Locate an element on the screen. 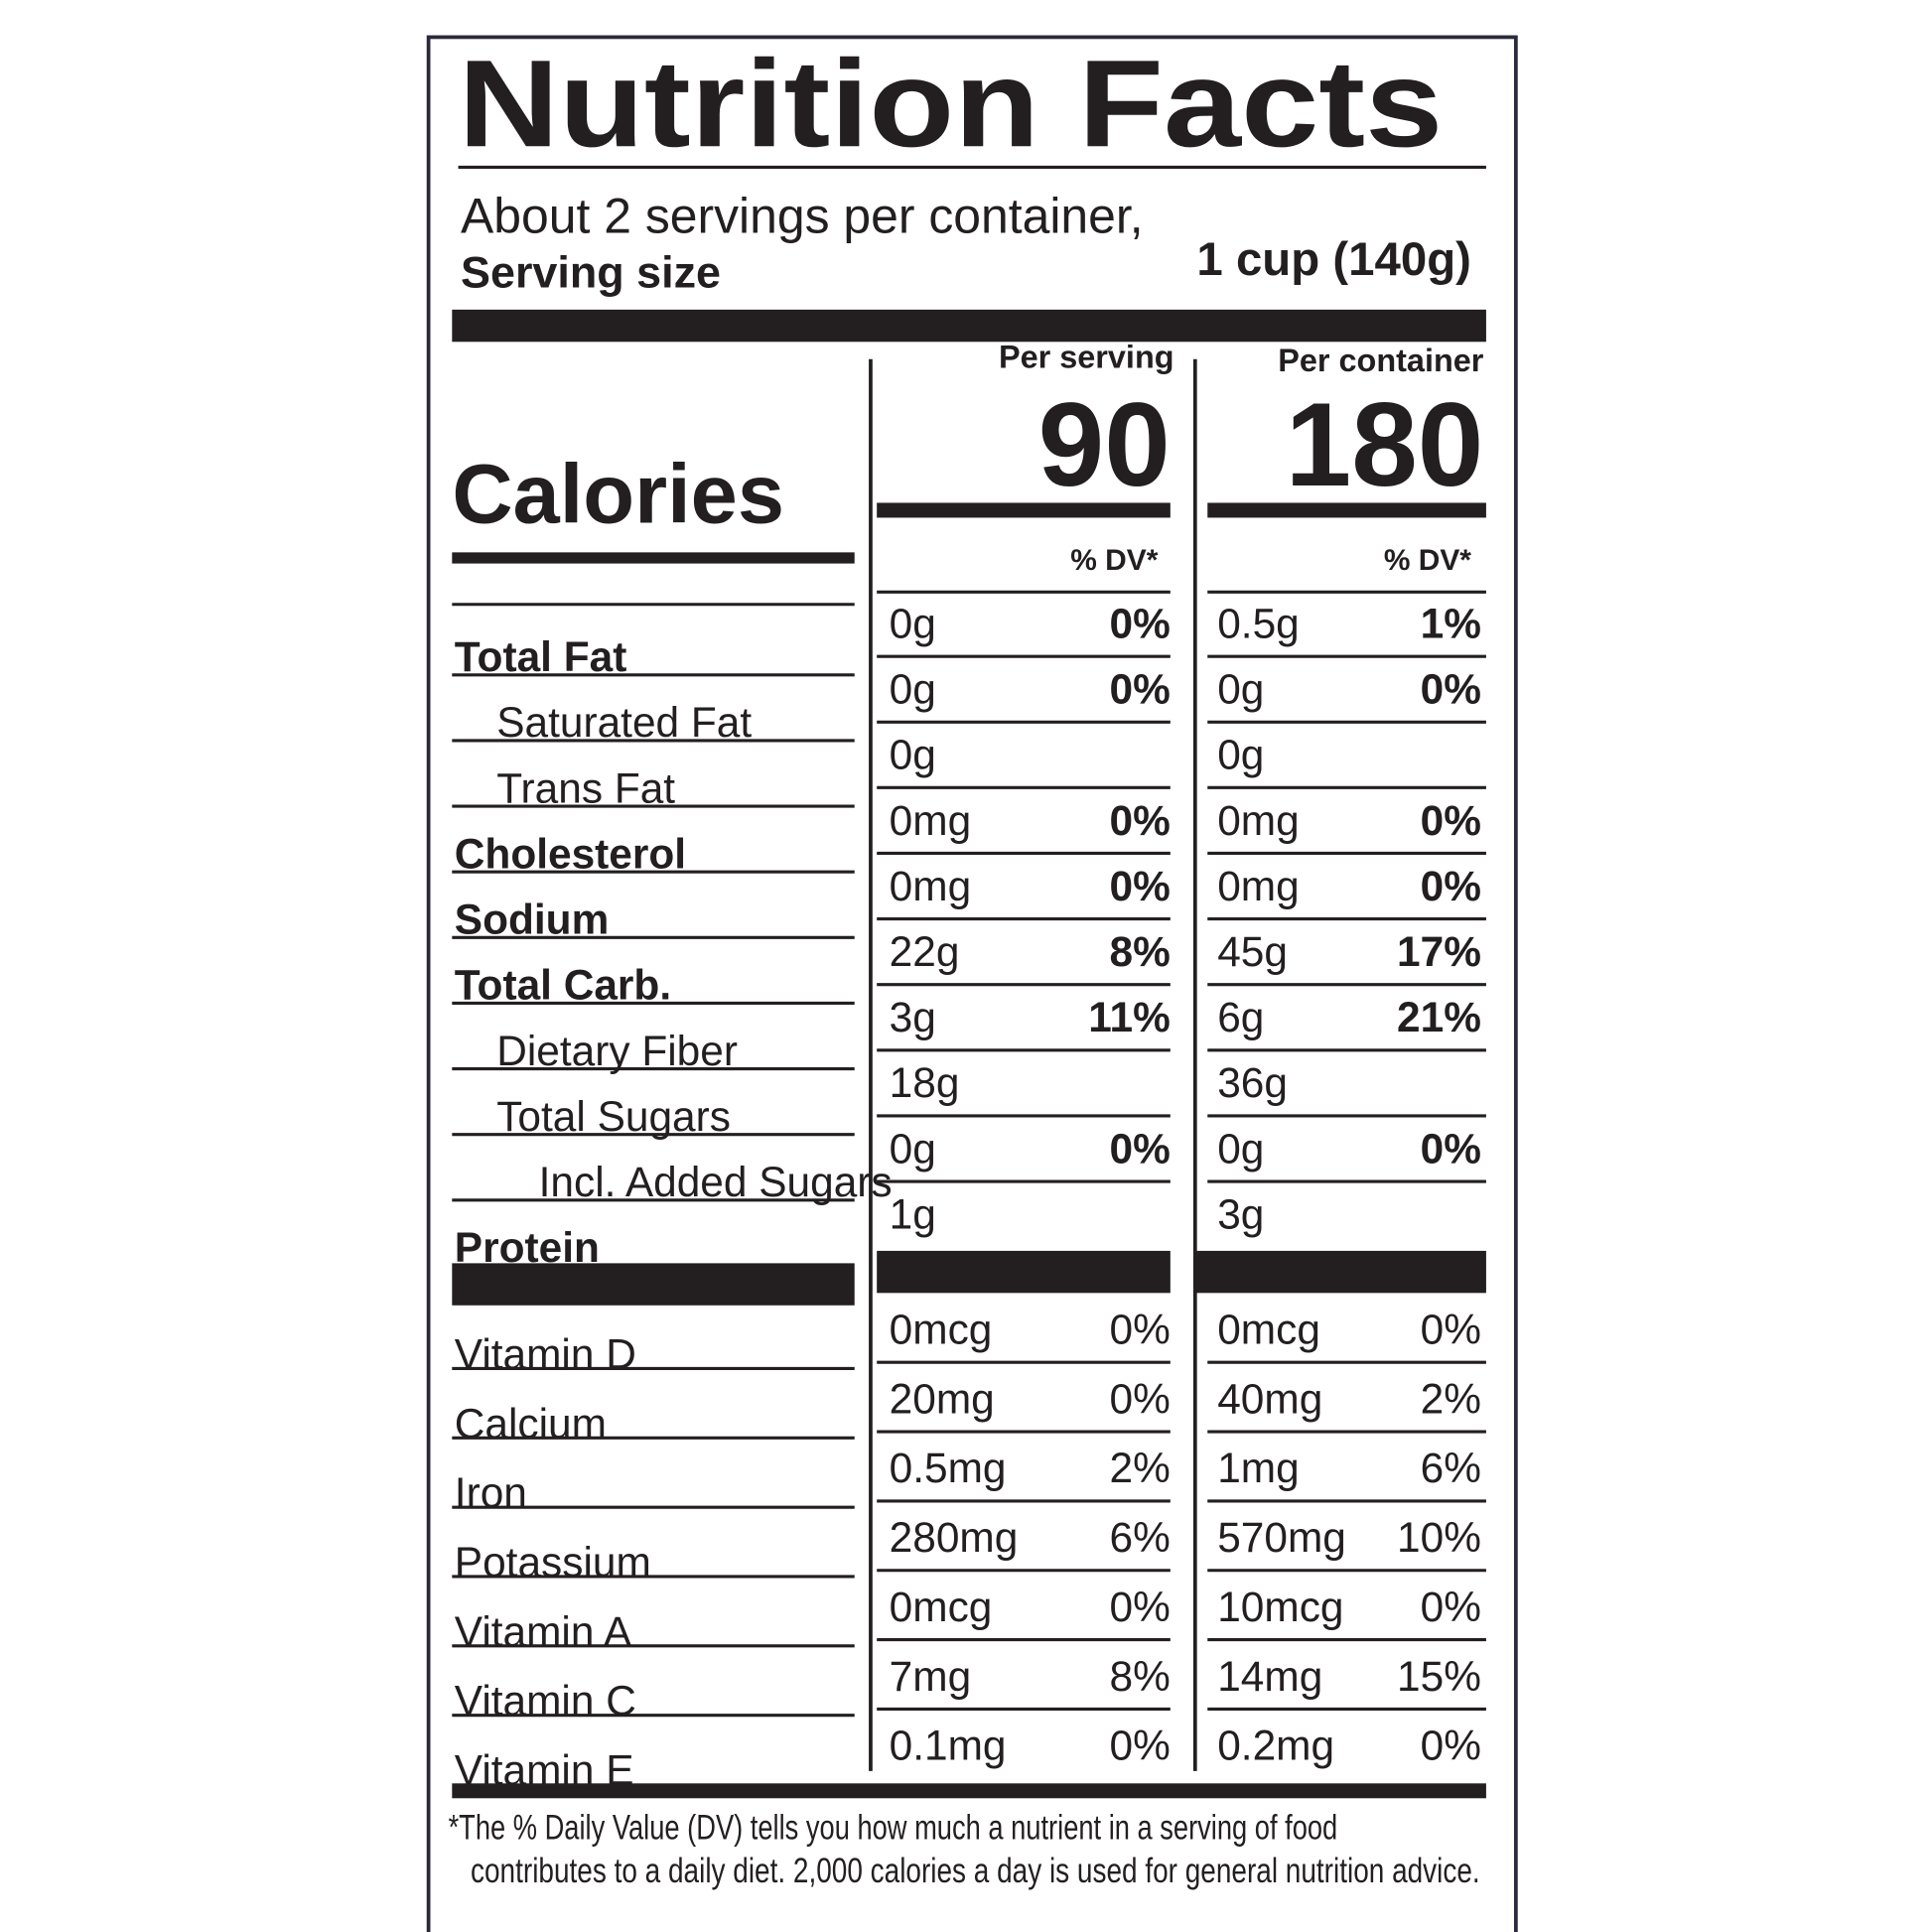 Image resolution: width=1932 pixels, height=1932 pixels. nutrient-name: Potassium is located at coordinates (553, 1563).